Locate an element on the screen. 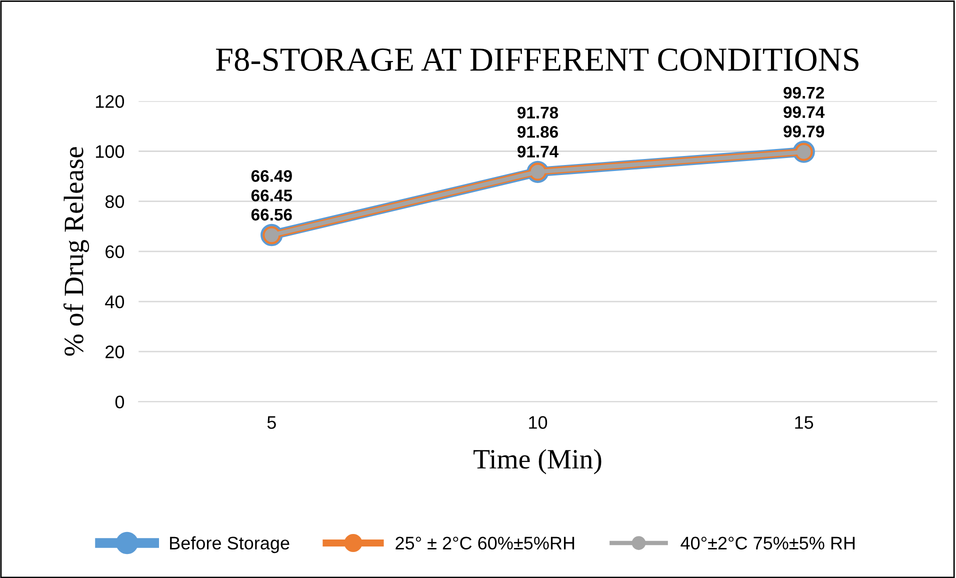  data-label: 66.45 is located at coordinates (271, 196).